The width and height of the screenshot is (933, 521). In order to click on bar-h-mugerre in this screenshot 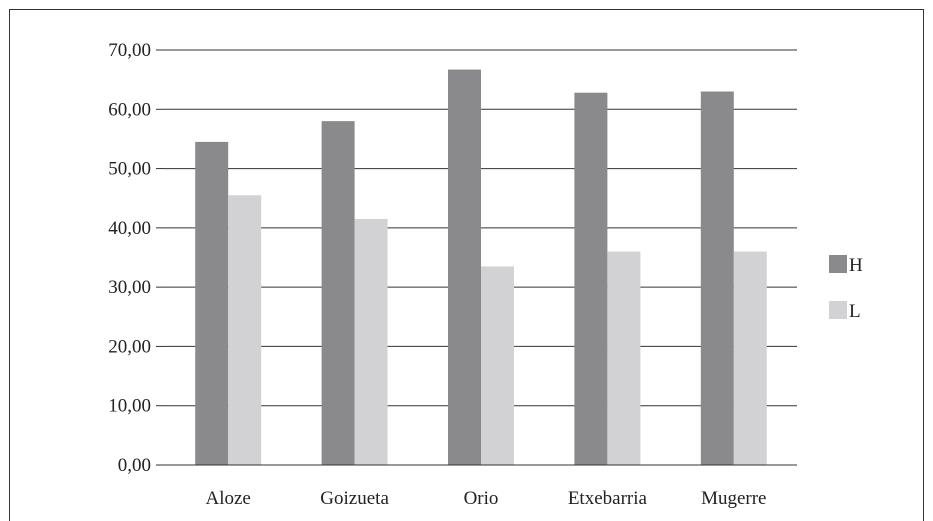, I will do `click(717, 278)`.